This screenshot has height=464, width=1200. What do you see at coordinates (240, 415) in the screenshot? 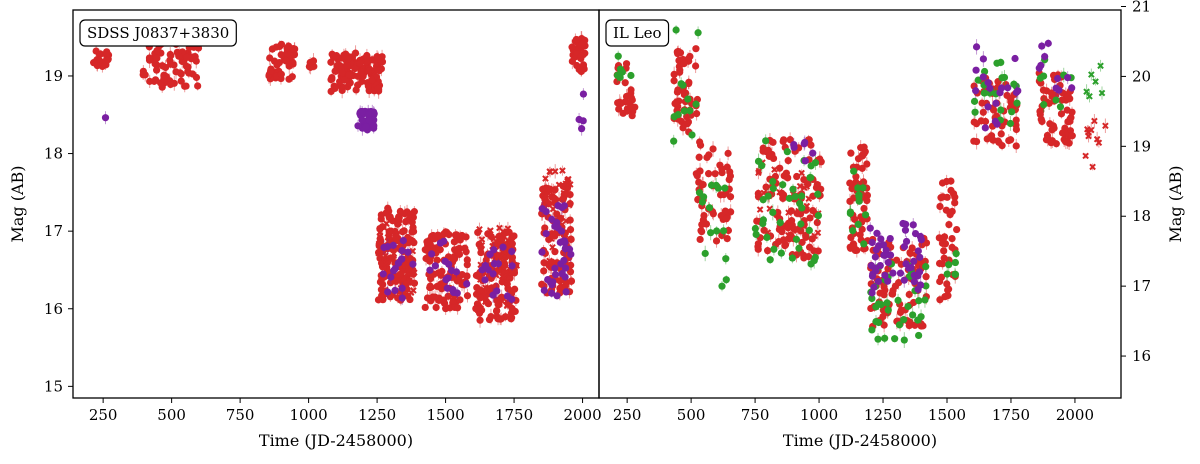
I see `x-tick-label: 750` at bounding box center [240, 415].